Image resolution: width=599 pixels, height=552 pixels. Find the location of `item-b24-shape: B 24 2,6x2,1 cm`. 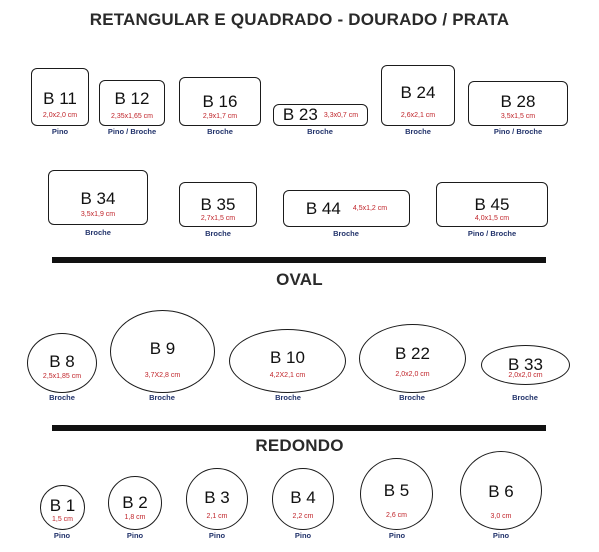

item-b24-shape: B 24 2,6x2,1 cm is located at coordinates (418, 95).